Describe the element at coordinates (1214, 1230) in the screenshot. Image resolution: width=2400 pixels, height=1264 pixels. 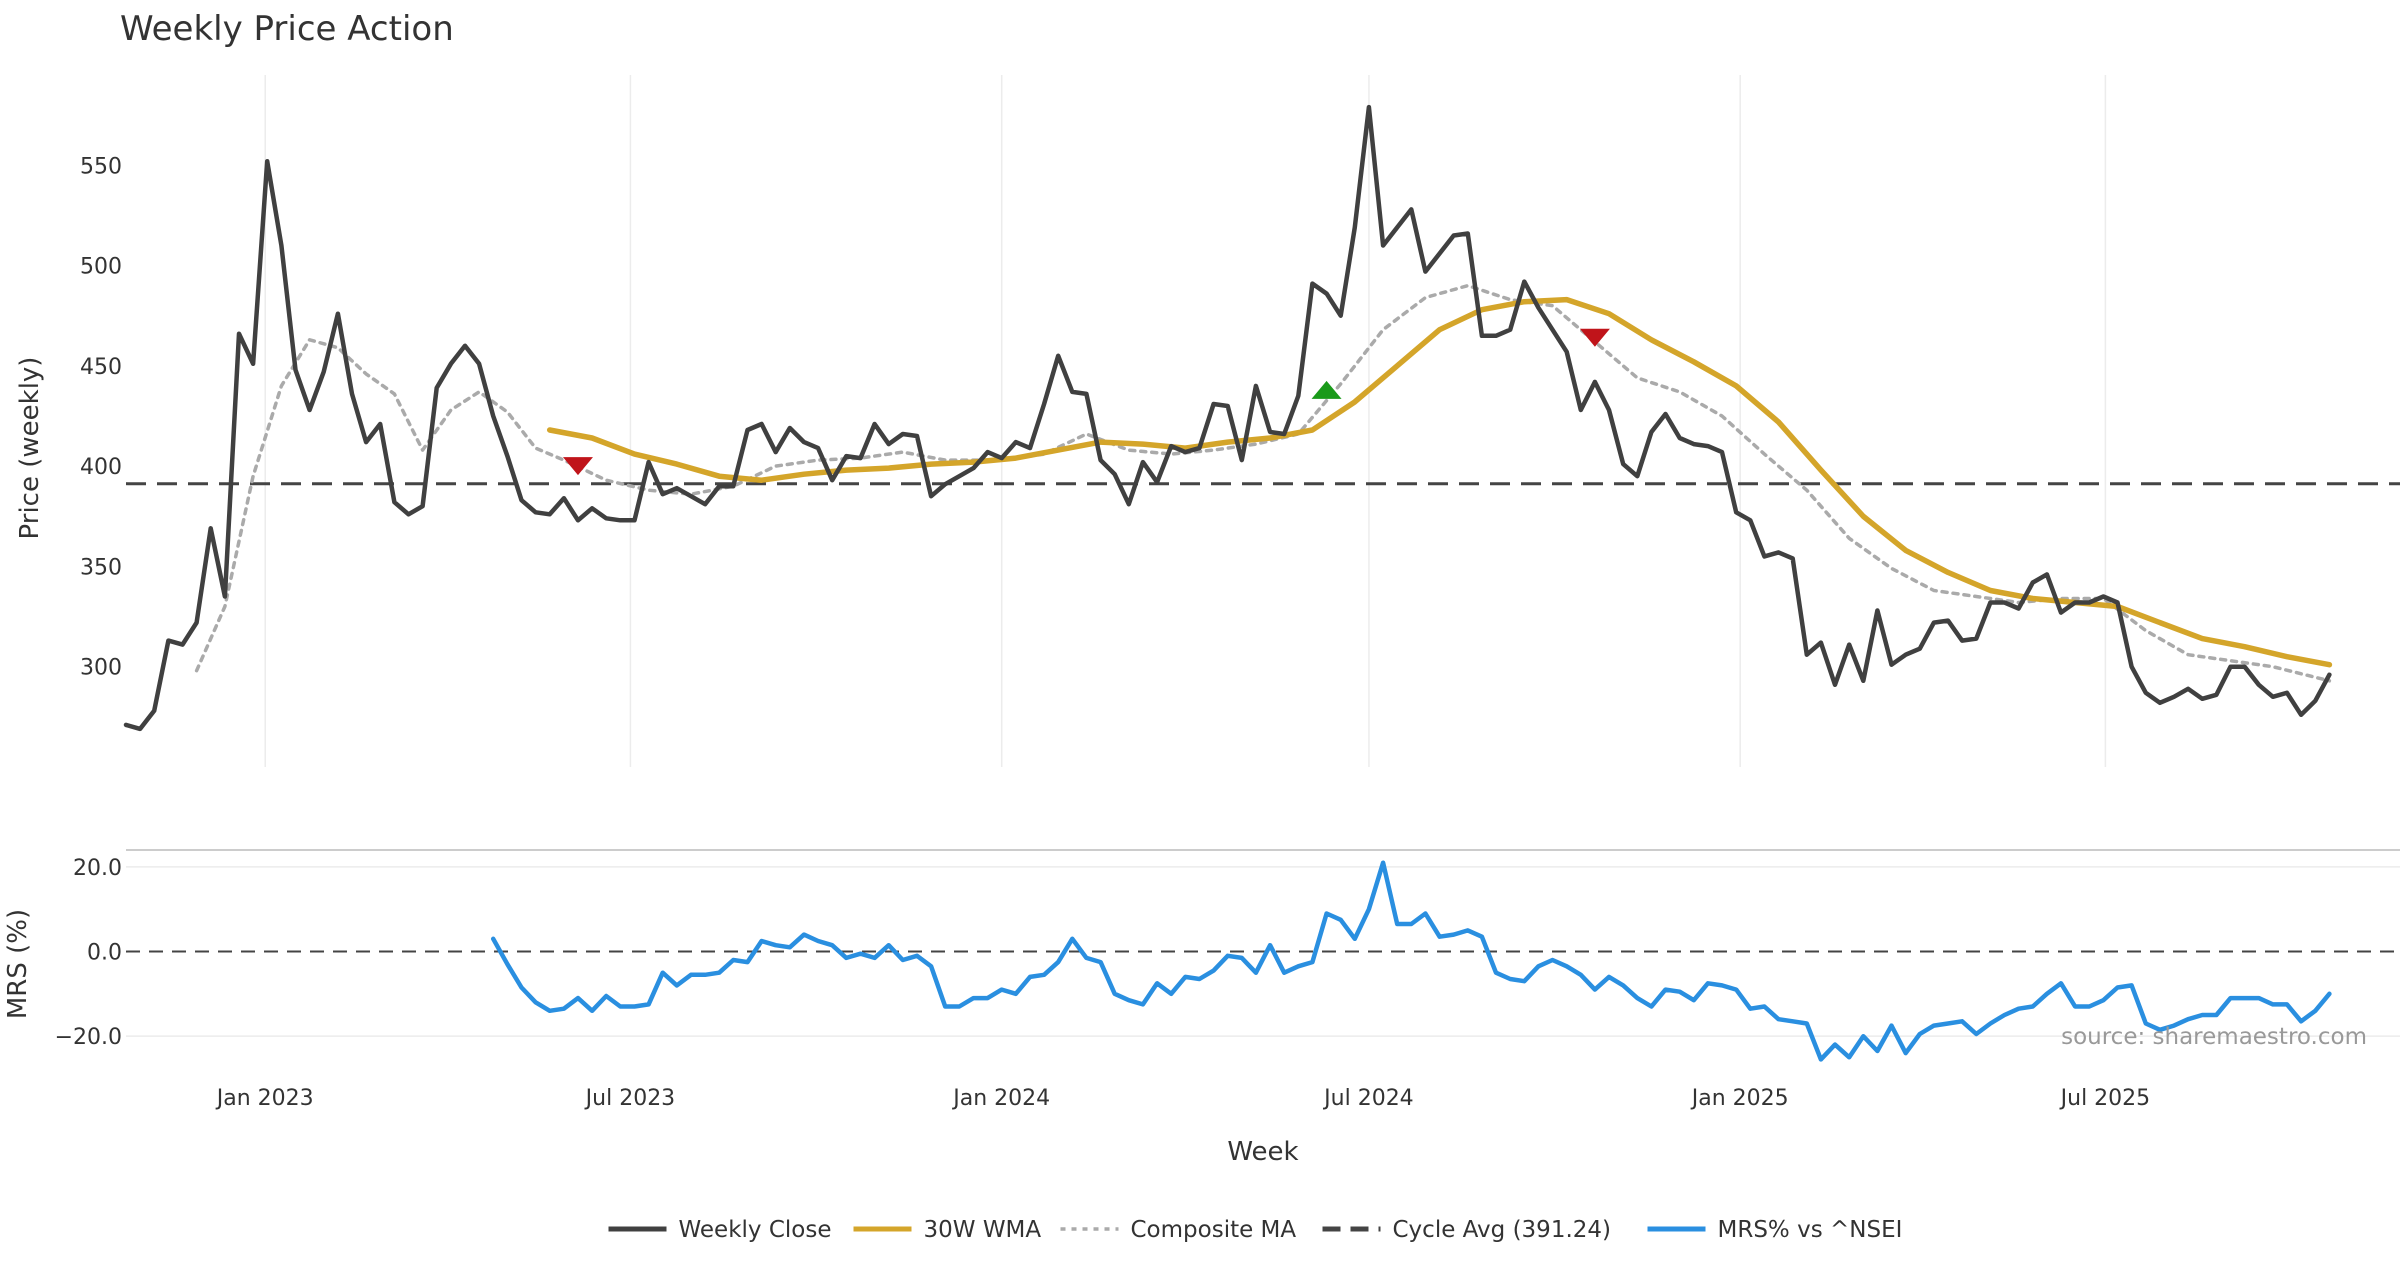
I see `legend-label: Composite MA` at that location.